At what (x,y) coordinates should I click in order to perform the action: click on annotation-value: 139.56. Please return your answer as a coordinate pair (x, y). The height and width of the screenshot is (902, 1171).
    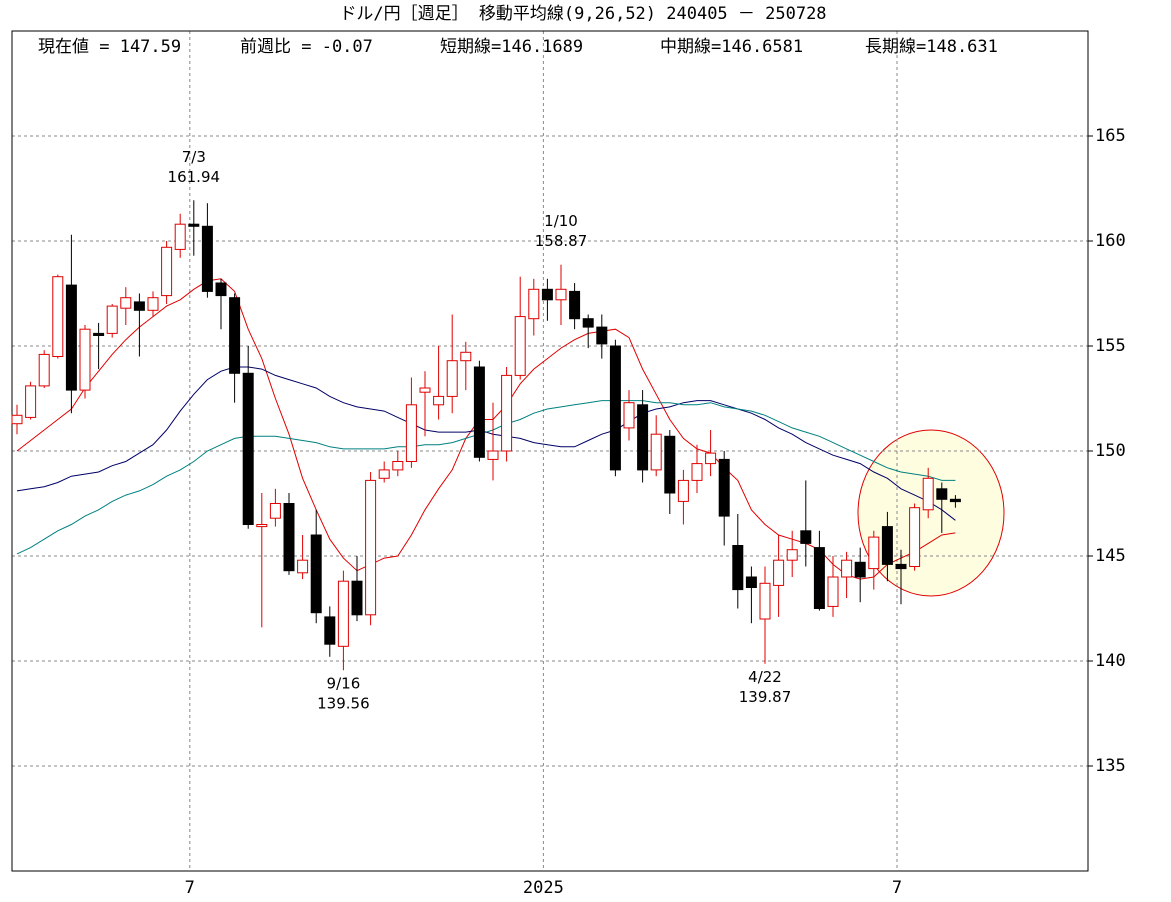
    Looking at the image, I should click on (343, 704).